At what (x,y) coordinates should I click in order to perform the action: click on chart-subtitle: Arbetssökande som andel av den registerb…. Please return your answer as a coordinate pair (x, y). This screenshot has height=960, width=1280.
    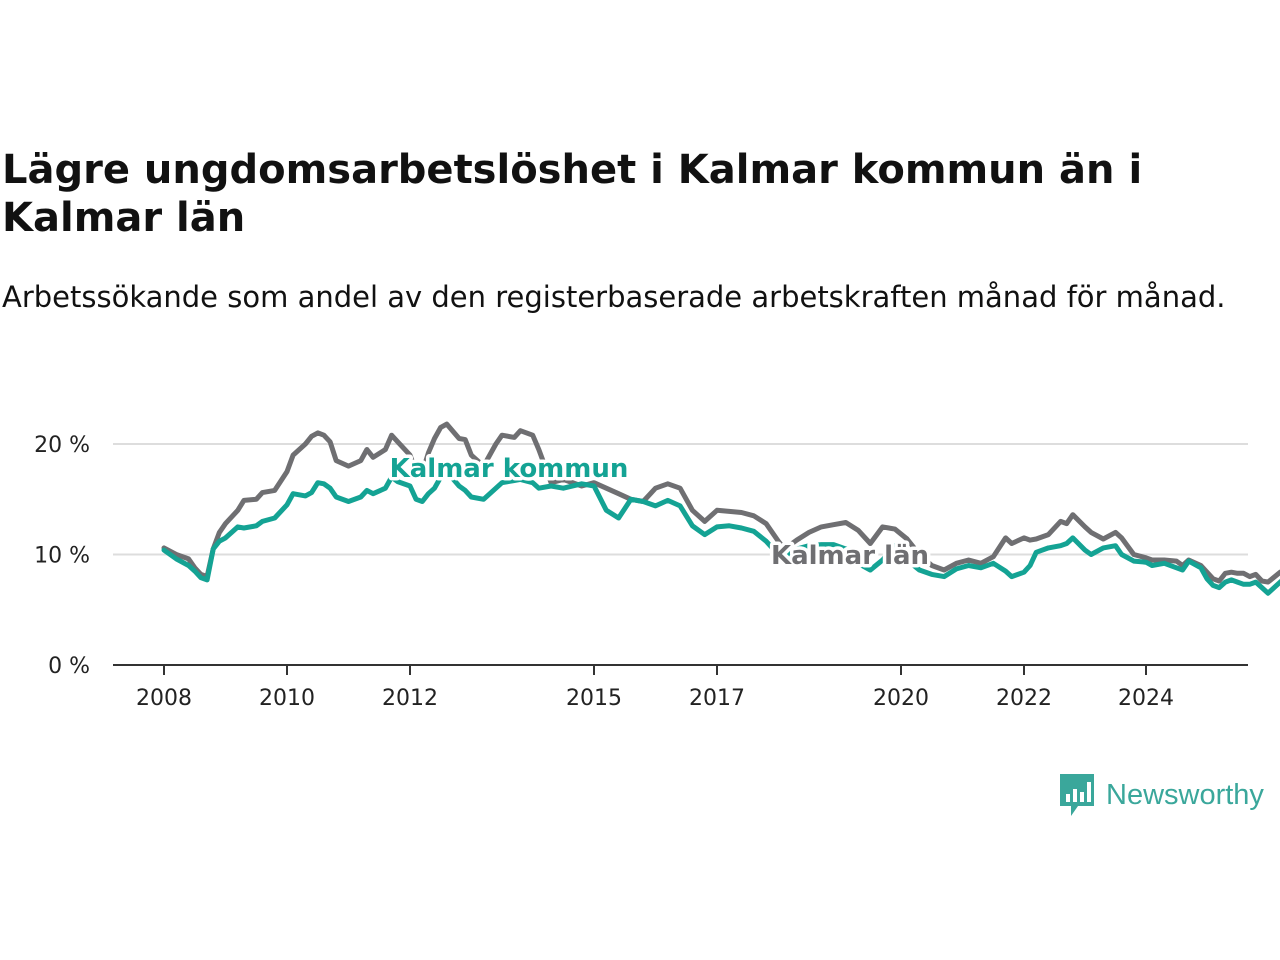
    Looking at the image, I should click on (614, 297).